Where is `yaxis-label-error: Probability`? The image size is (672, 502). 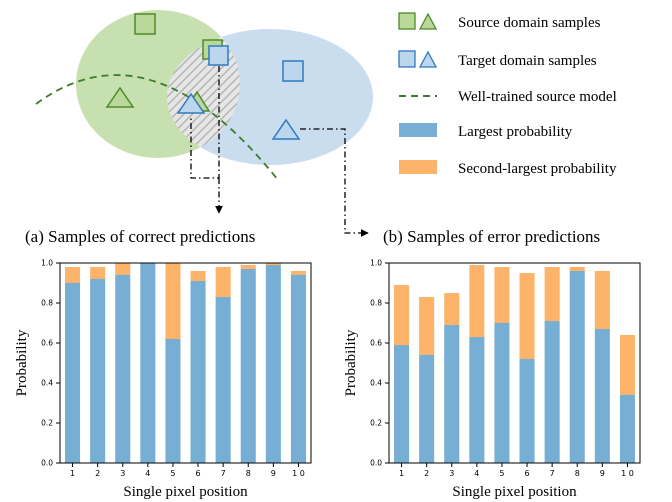 yaxis-label-error: Probability is located at coordinates (351, 362).